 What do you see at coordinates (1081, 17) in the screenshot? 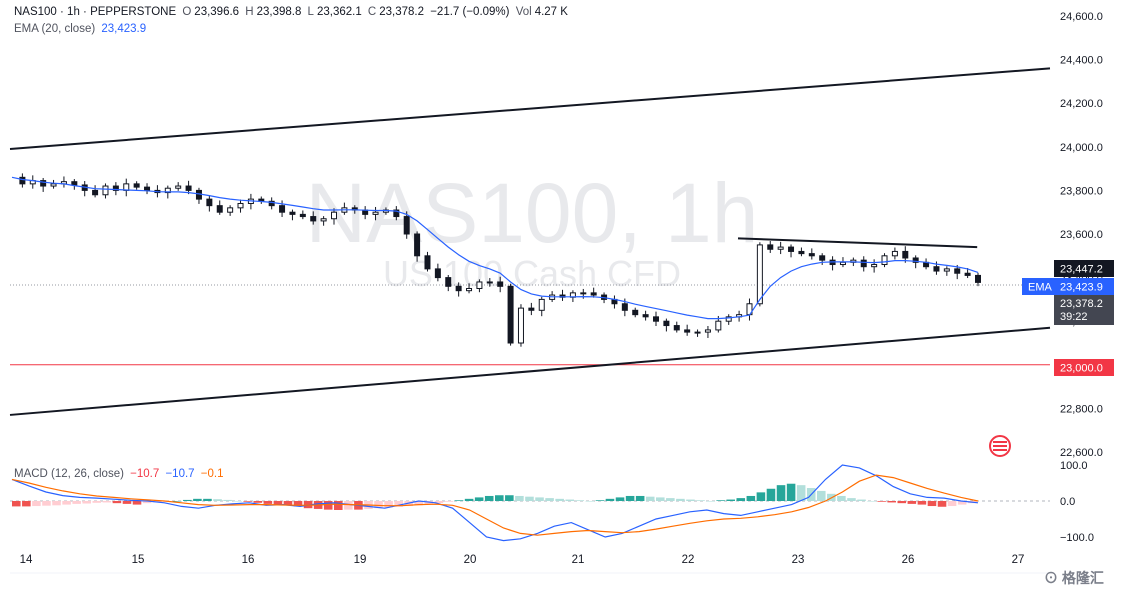
I see `price-tick-label: 24,600.0` at bounding box center [1081, 17].